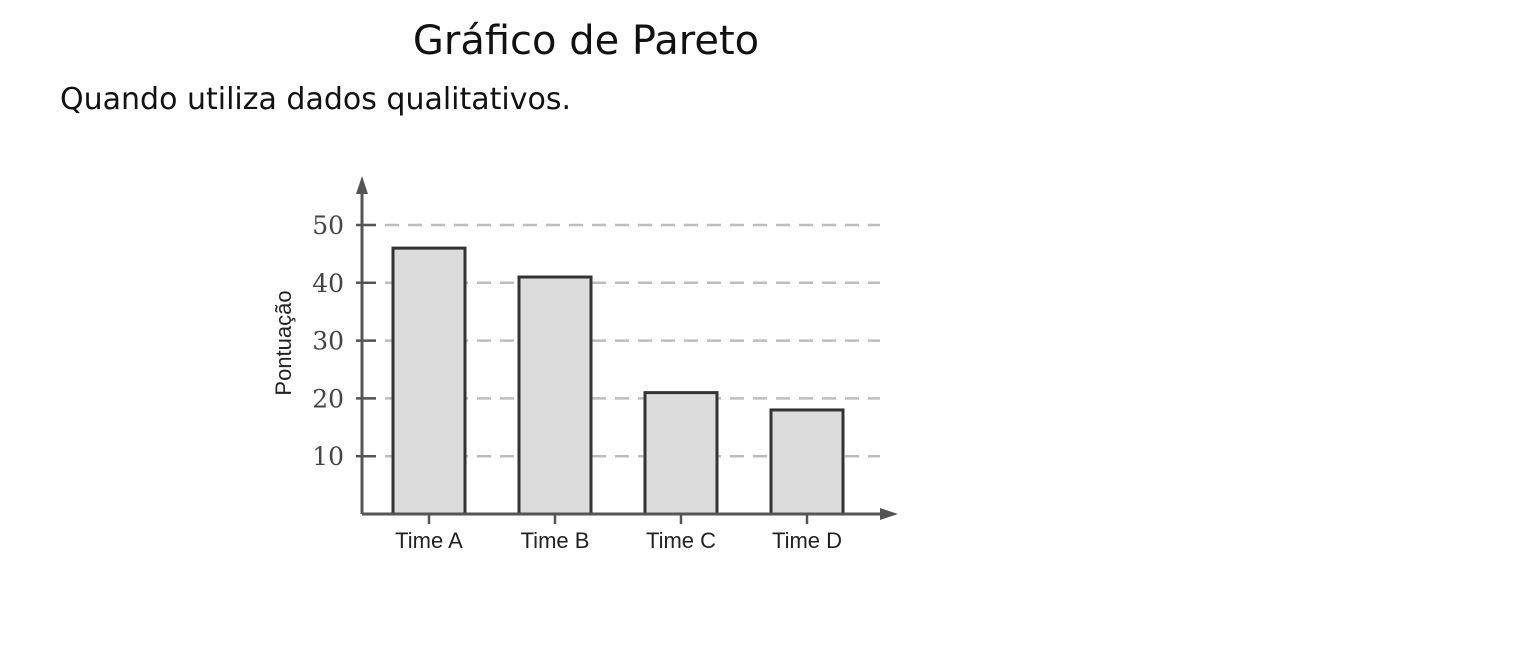  Describe the element at coordinates (328, 456) in the screenshot. I see `y-tick-label: 10` at that location.